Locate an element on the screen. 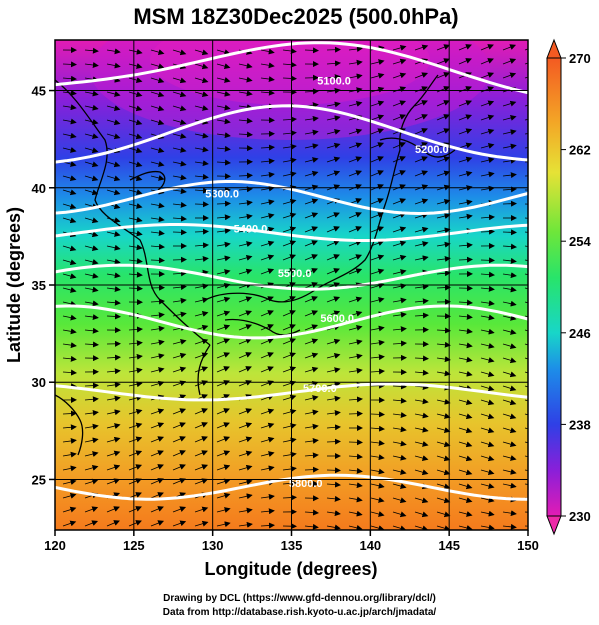 This screenshot has width=599, height=625. x-tick-label: 125 is located at coordinates (134, 545).